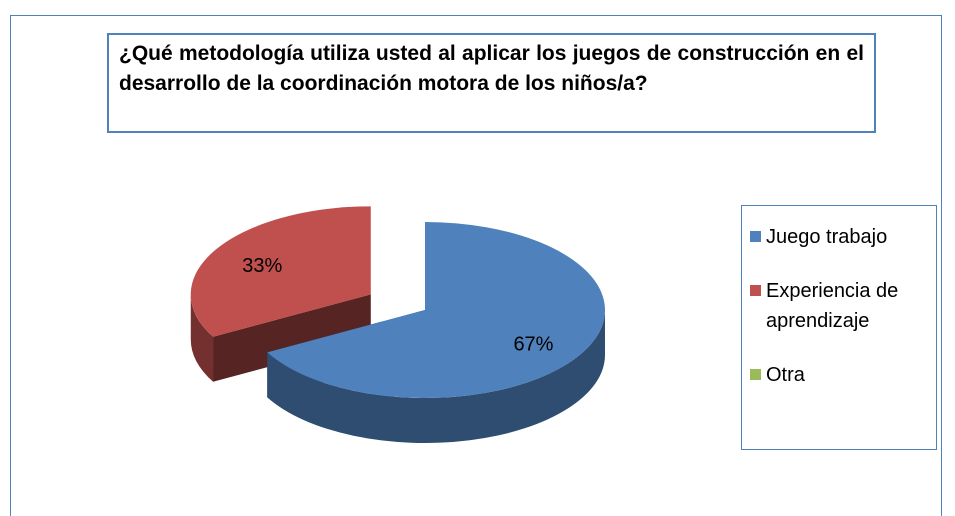 The image size is (955, 516). I want to click on legend-label: Experiencia de aprendizaje, so click(832, 306).